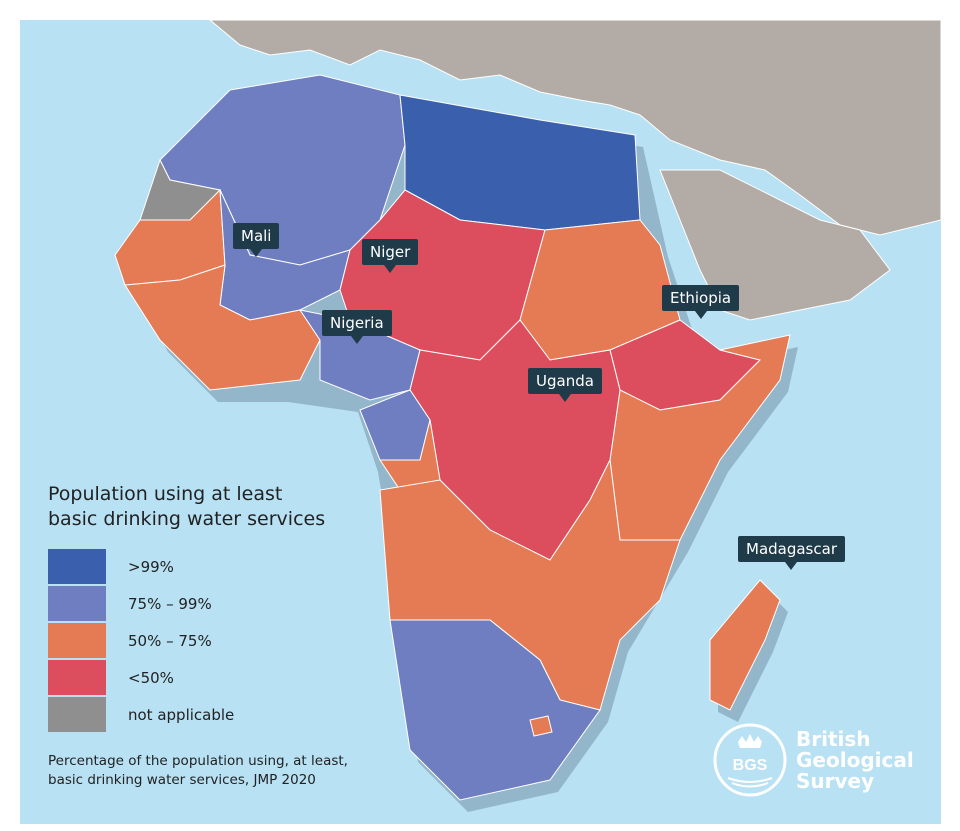 This screenshot has height=831, width=960. What do you see at coordinates (835, 780) in the screenshot?
I see `bgs-wordmark-line3: Survey` at bounding box center [835, 780].